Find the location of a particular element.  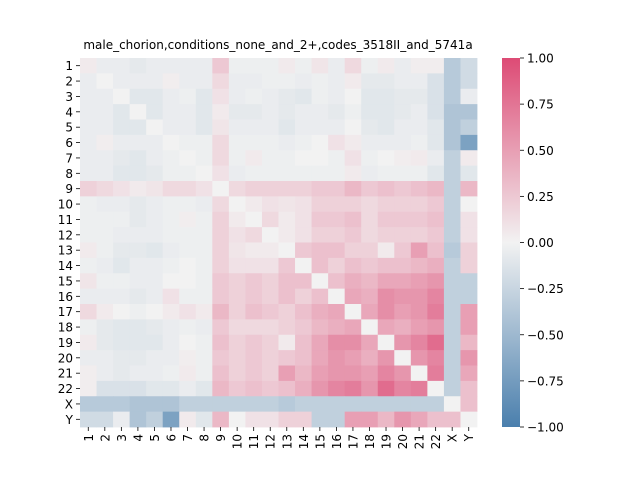

heatmap-cell-7-X is located at coordinates (452, 158).